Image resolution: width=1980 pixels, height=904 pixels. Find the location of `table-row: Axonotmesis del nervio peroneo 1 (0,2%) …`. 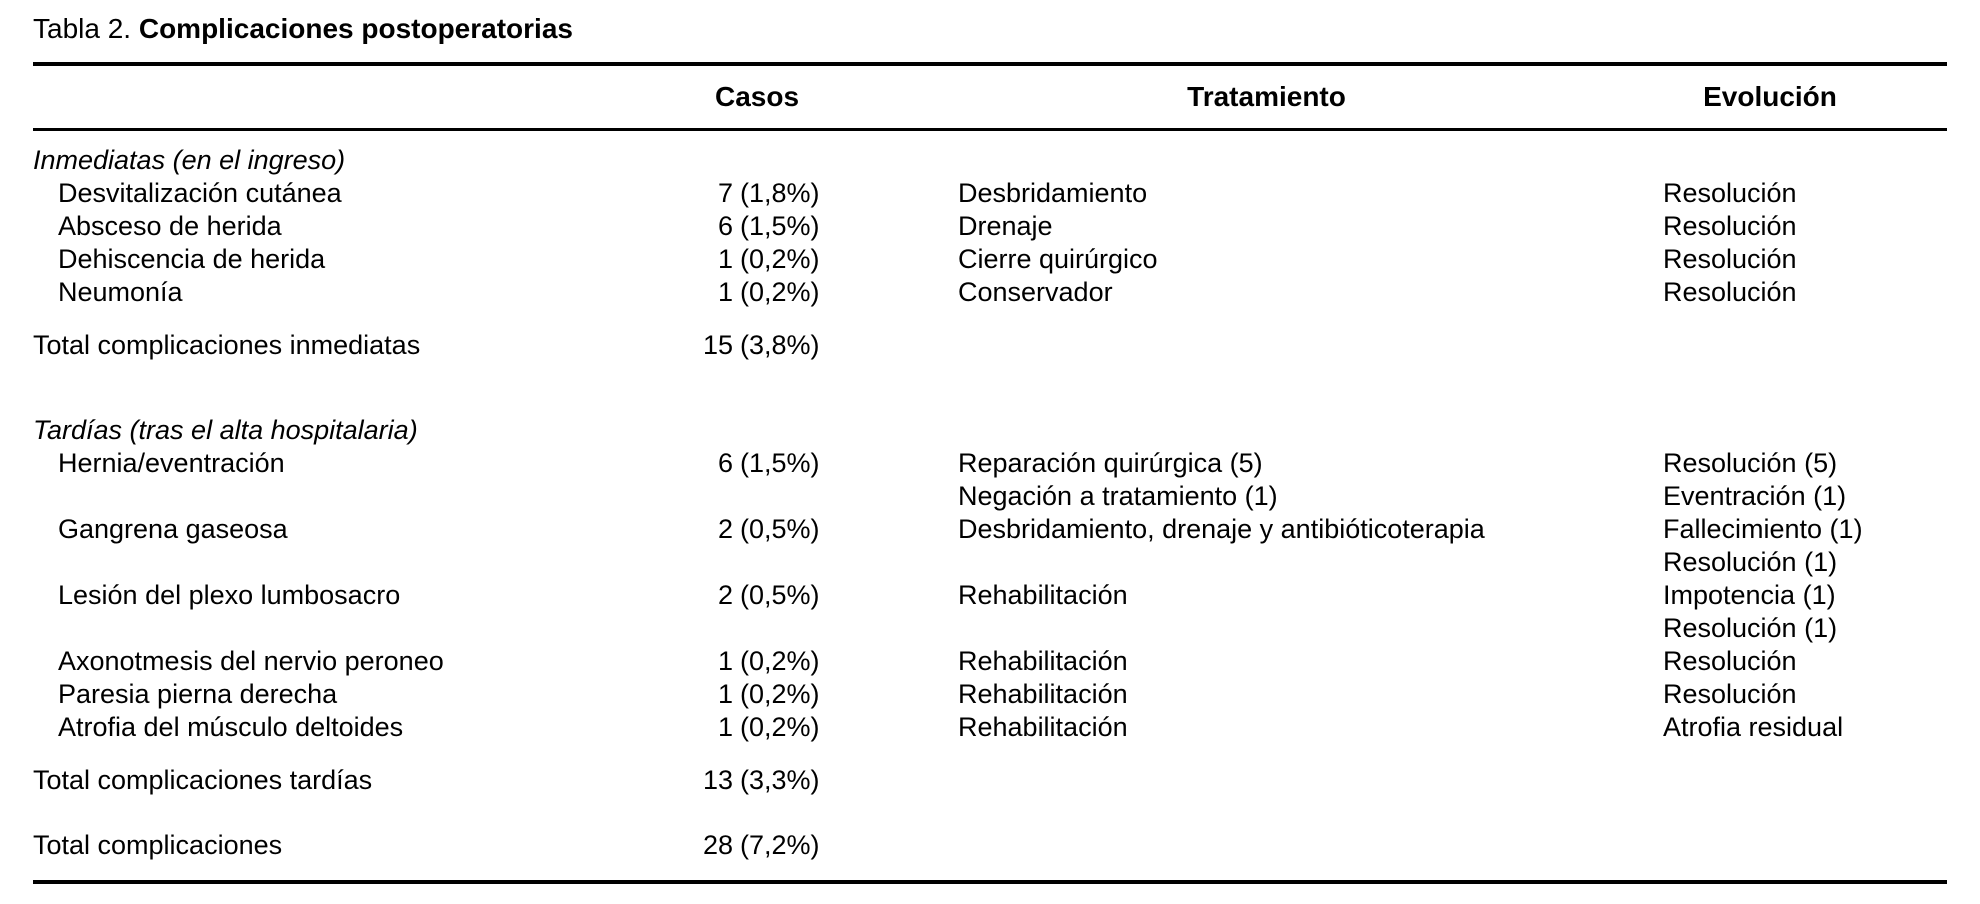

table-row: Axonotmesis del nervio peroneo 1 (0,2%) … is located at coordinates (990, 661).